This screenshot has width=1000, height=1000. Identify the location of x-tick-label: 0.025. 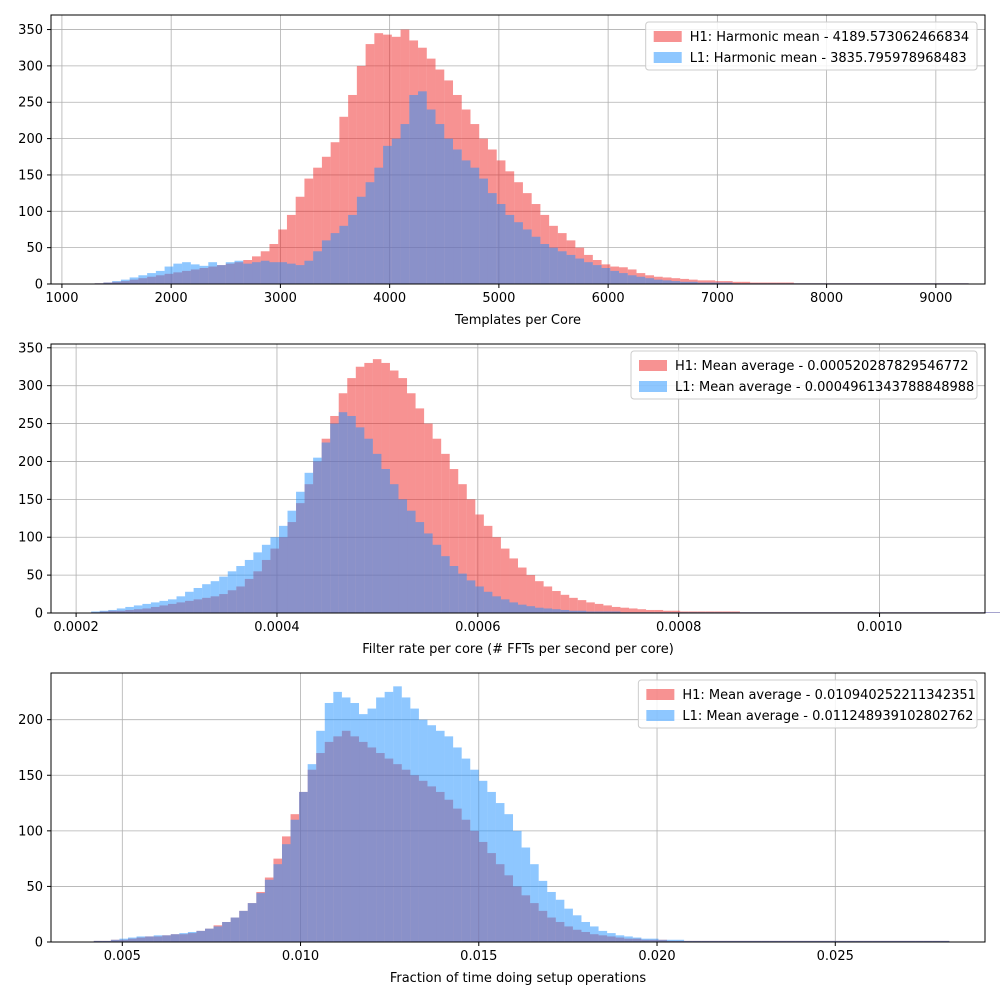
(835, 956).